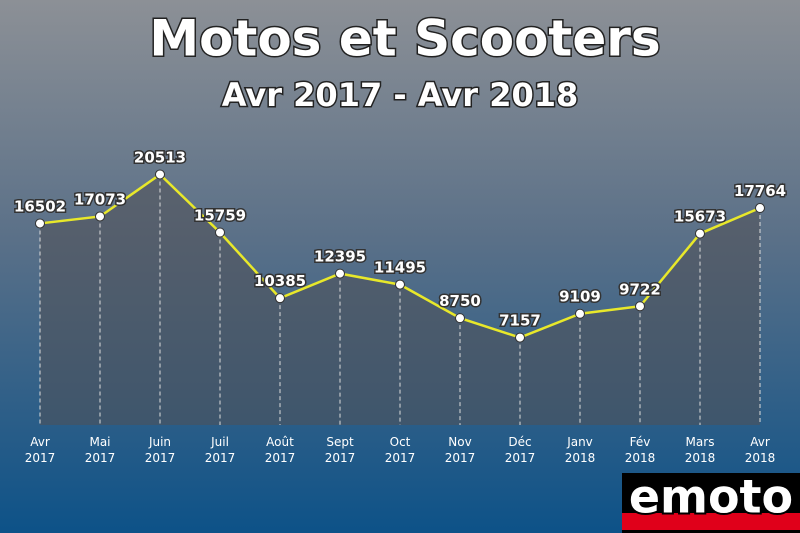 The image size is (800, 533). Describe the element at coordinates (579, 442) in the screenshot. I see `x-tick-label: Janv` at that location.